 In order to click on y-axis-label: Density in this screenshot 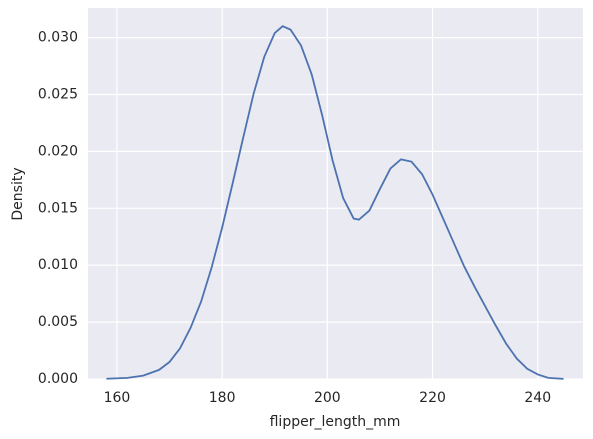, I will do `click(18, 193)`.